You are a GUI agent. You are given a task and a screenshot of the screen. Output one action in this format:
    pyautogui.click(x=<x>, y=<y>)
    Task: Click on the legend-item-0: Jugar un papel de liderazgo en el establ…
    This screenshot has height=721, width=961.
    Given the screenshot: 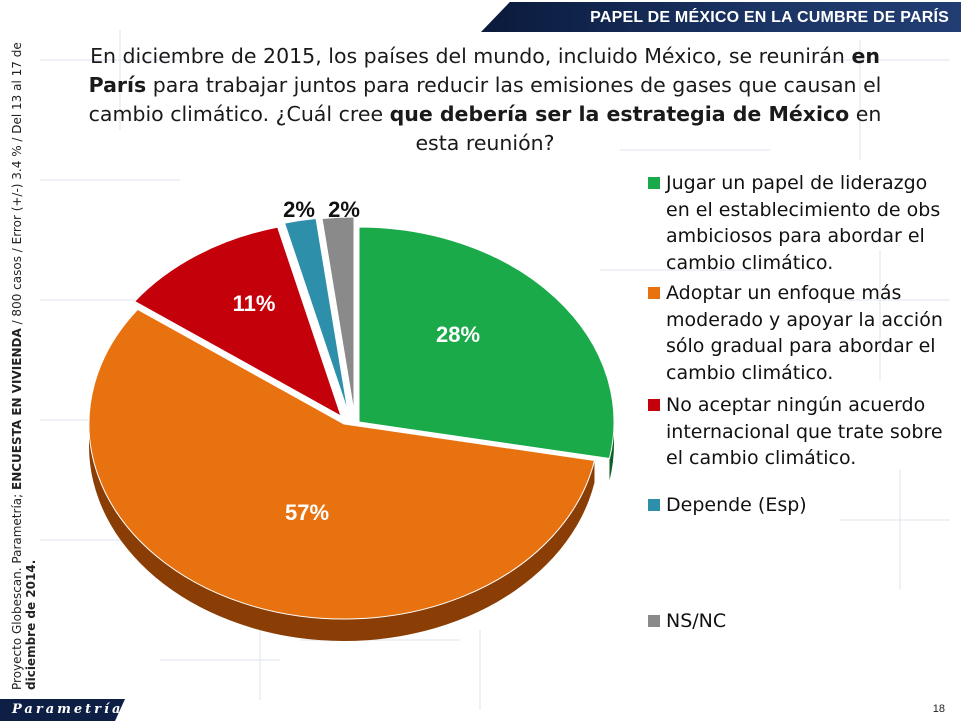 What is the action you would take?
    pyautogui.click(x=798, y=223)
    